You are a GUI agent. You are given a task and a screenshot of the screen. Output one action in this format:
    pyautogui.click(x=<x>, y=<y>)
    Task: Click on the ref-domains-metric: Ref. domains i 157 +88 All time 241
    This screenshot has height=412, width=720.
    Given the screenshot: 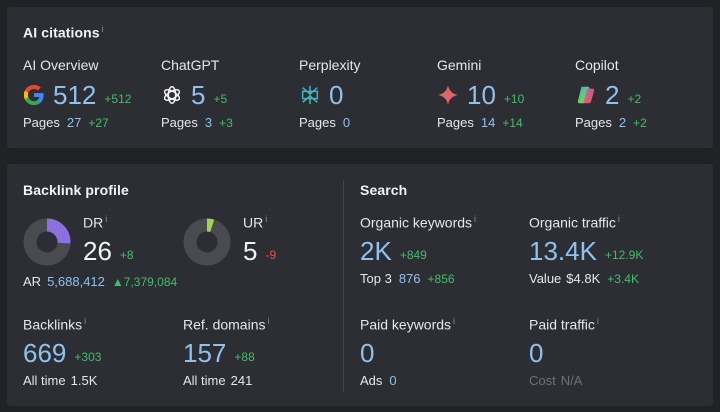 What is the action you would take?
    pyautogui.click(x=226, y=352)
    